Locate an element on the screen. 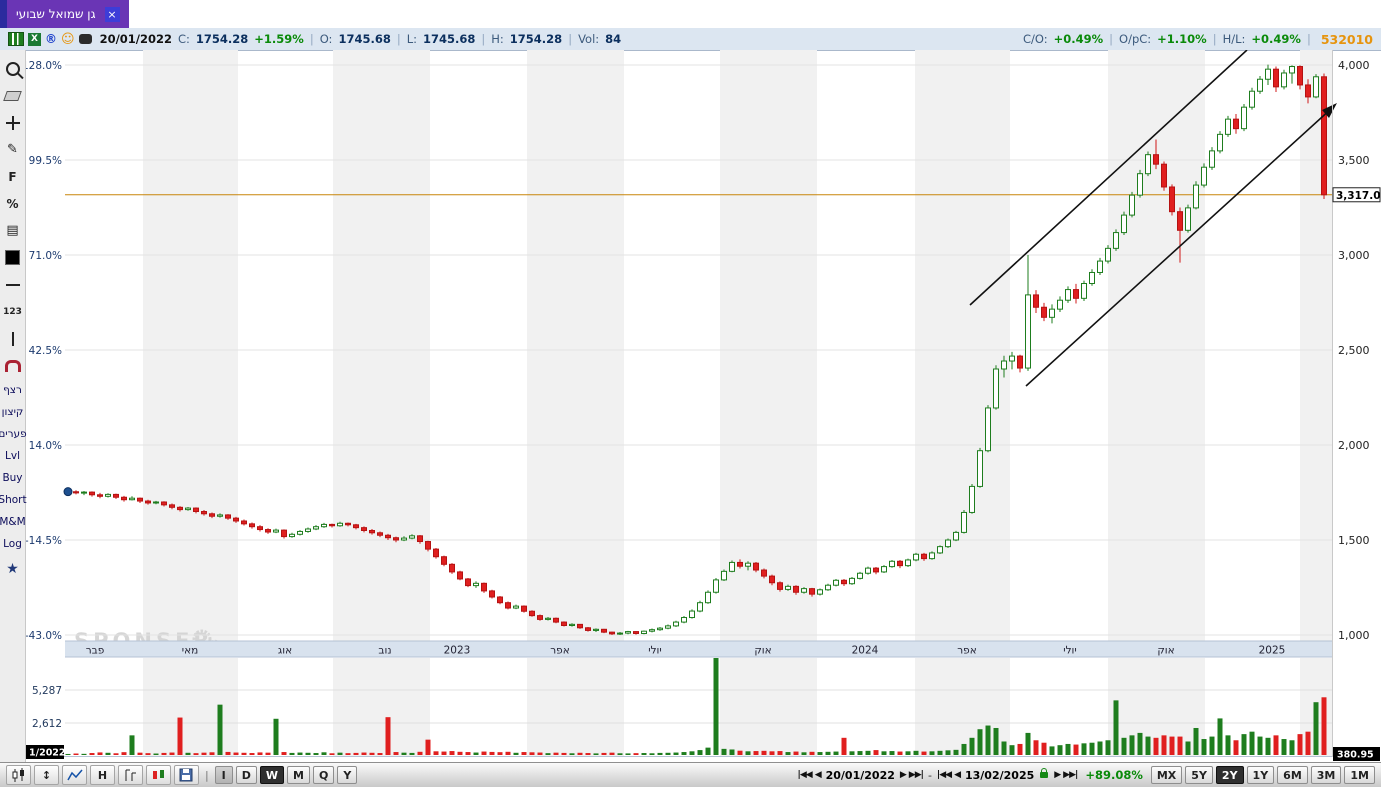 Image resolution: width=1381 pixels, height=787 pixels. fibonacci-tool: F is located at coordinates (12, 176).